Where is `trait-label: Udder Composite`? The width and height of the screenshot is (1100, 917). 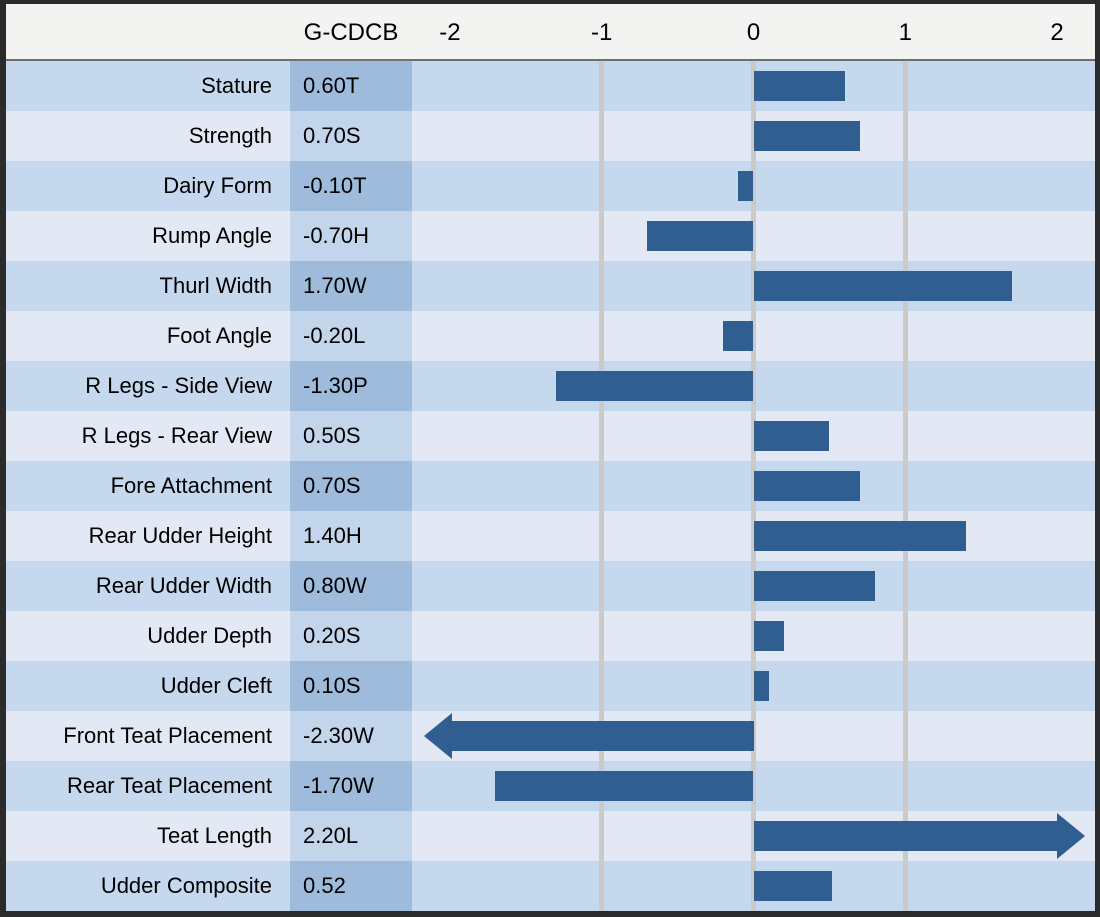 trait-label: Udder Composite is located at coordinates (148, 886).